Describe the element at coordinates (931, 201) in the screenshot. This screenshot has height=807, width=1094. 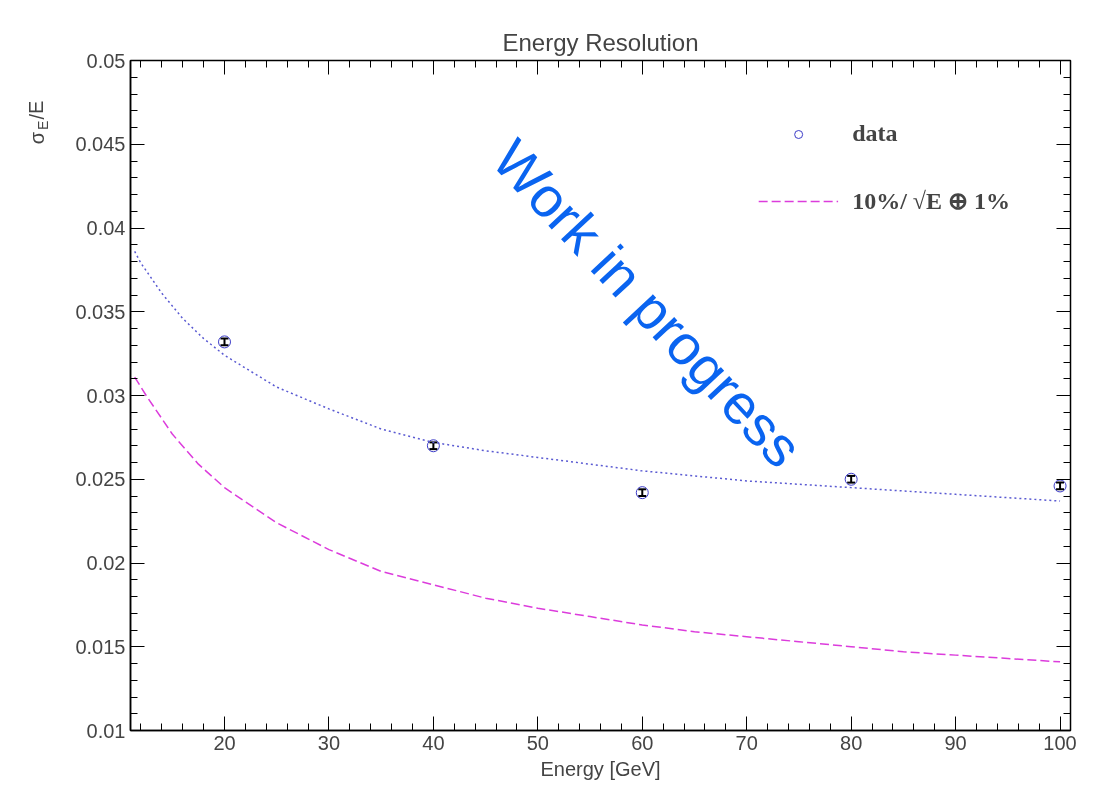
I see `legend-label: 10%/ √E ⊕ 1%` at that location.